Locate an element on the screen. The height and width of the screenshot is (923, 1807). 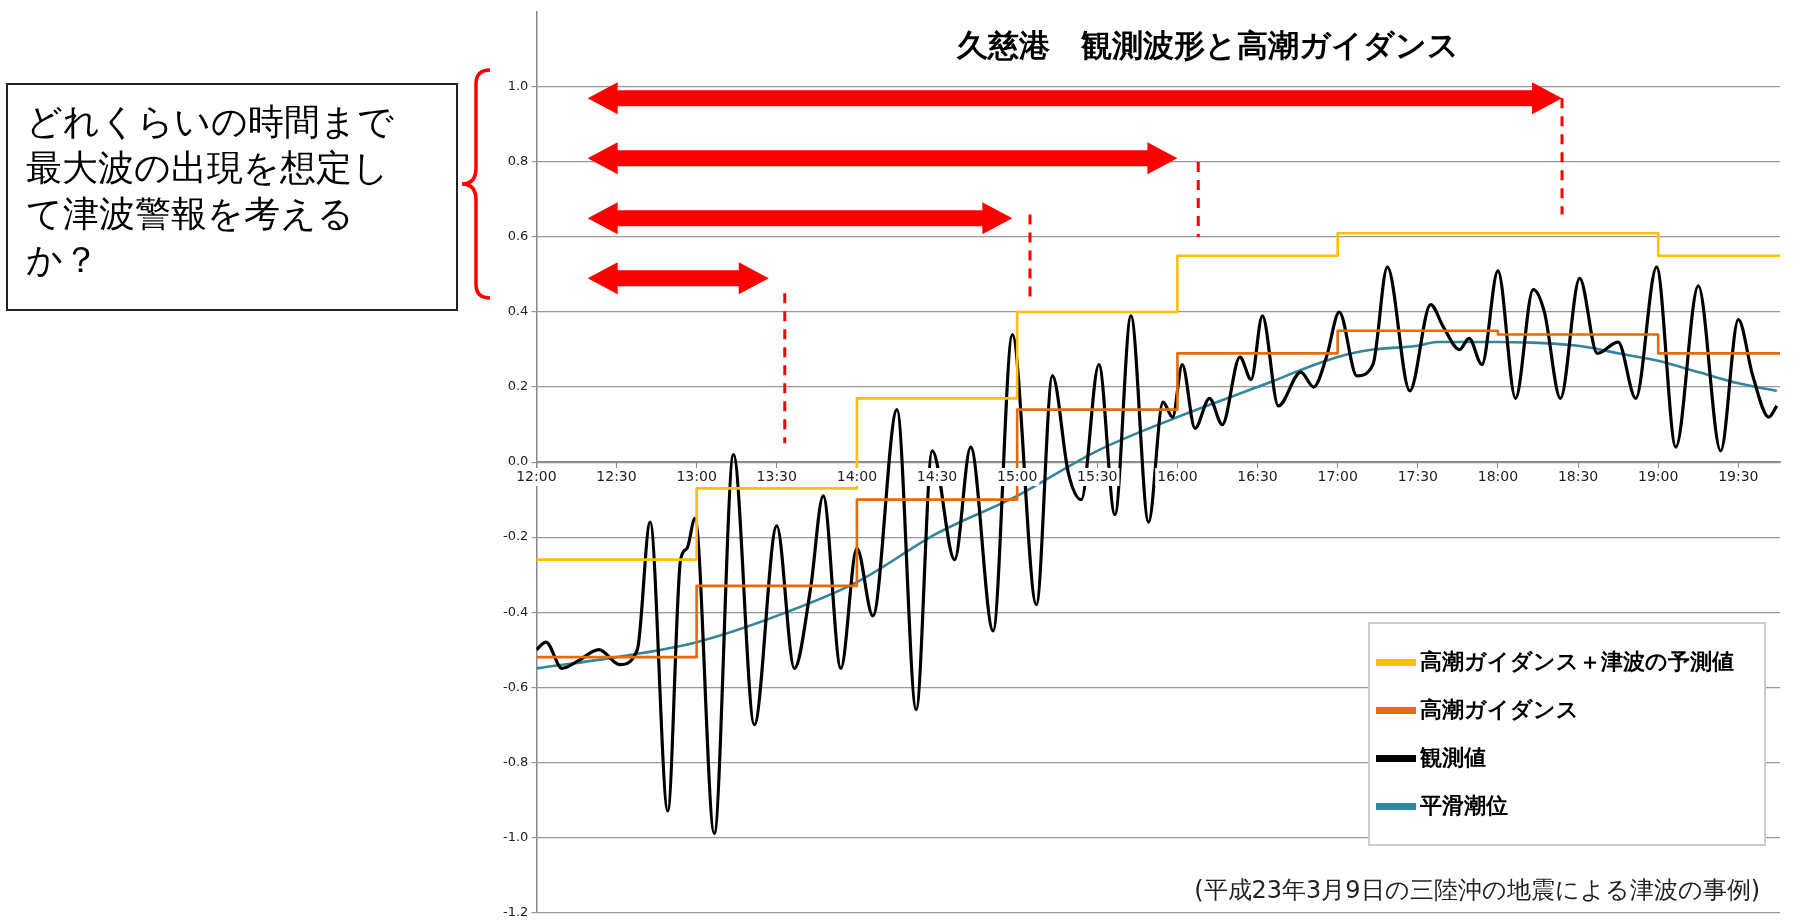
x-tick-label: 14:30 is located at coordinates (937, 475).